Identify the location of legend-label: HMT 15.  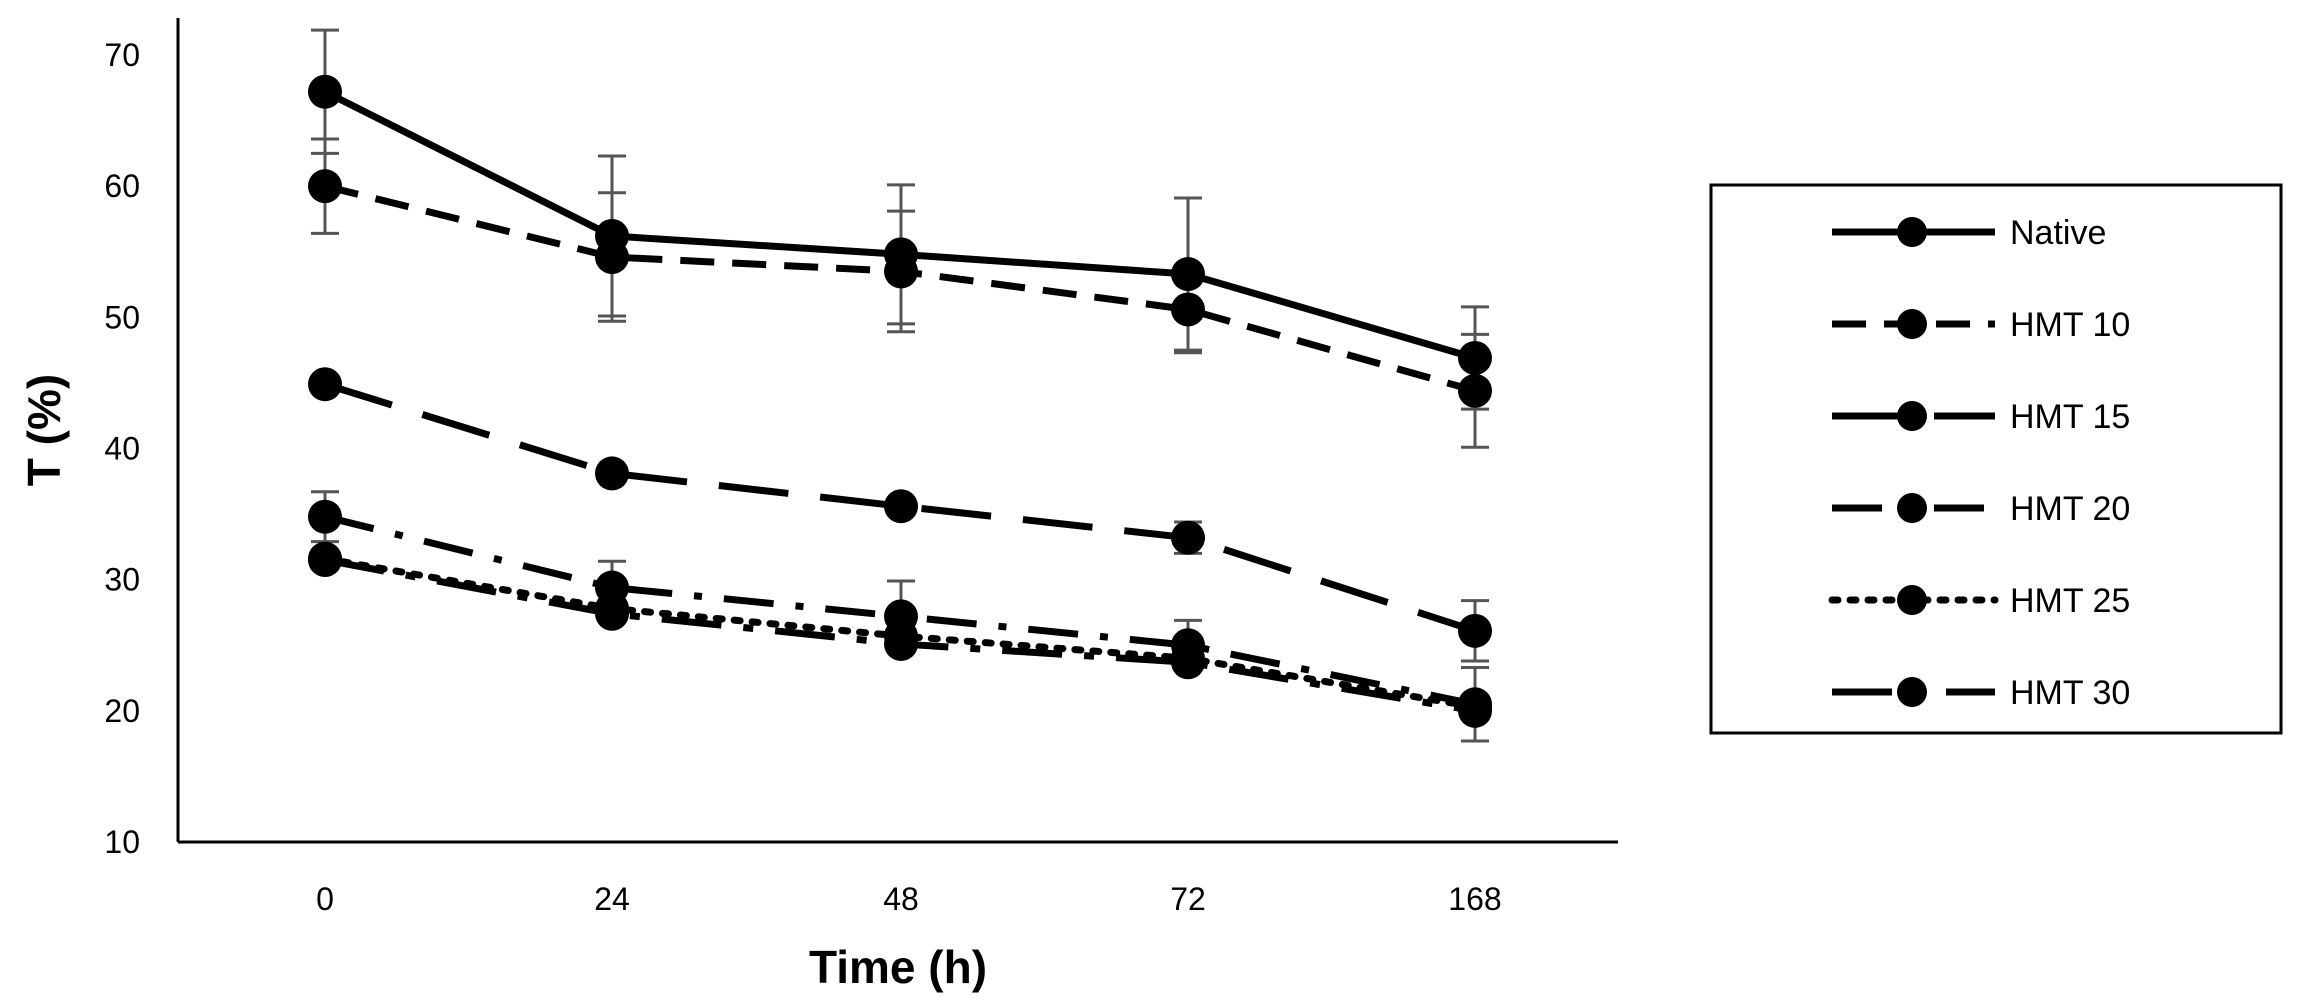
(2070, 417).